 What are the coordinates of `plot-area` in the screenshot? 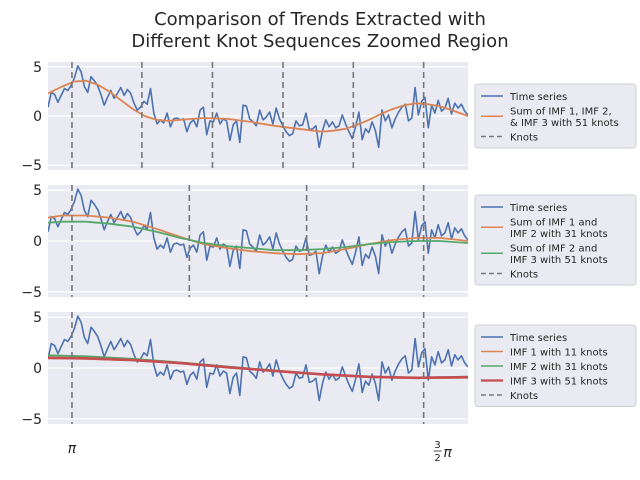 It's located at (258, 116).